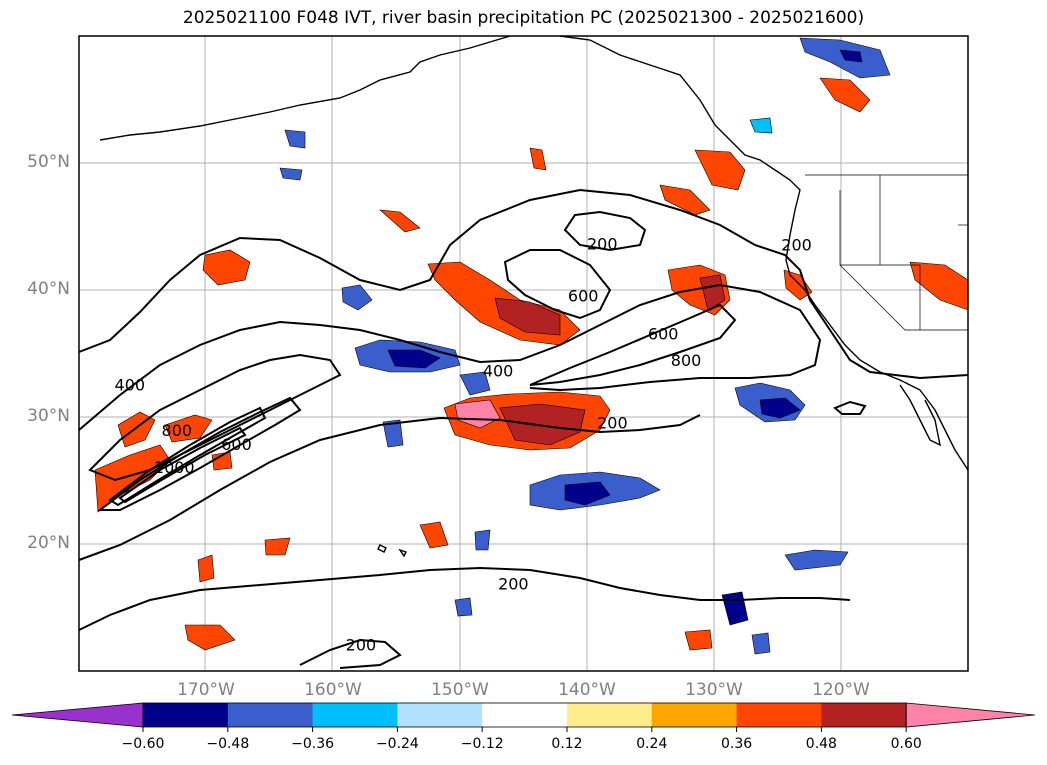  What do you see at coordinates (48, 543) in the screenshot?
I see `lat-label: 20°N` at bounding box center [48, 543].